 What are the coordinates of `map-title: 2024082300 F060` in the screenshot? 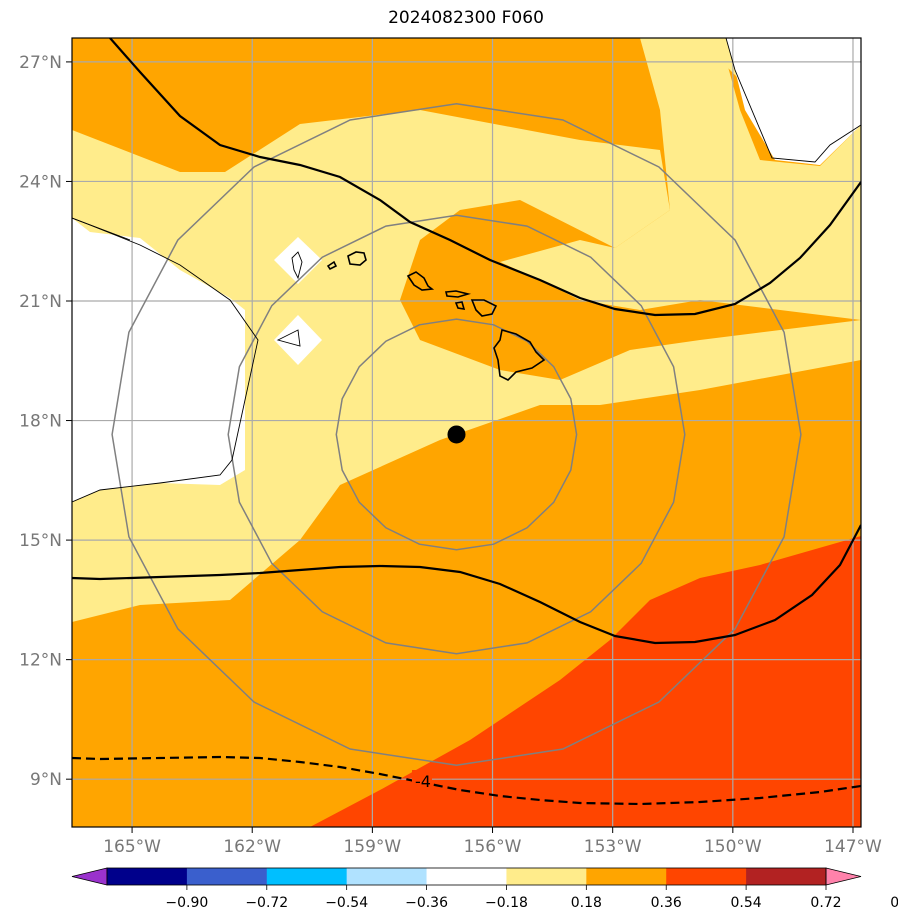 It's located at (466, 18).